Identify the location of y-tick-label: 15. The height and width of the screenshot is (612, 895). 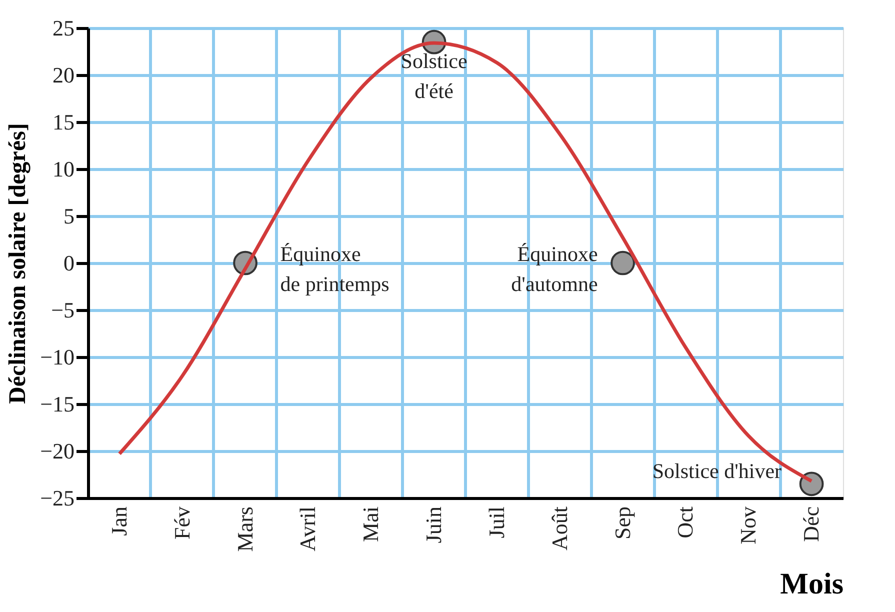
(63, 122).